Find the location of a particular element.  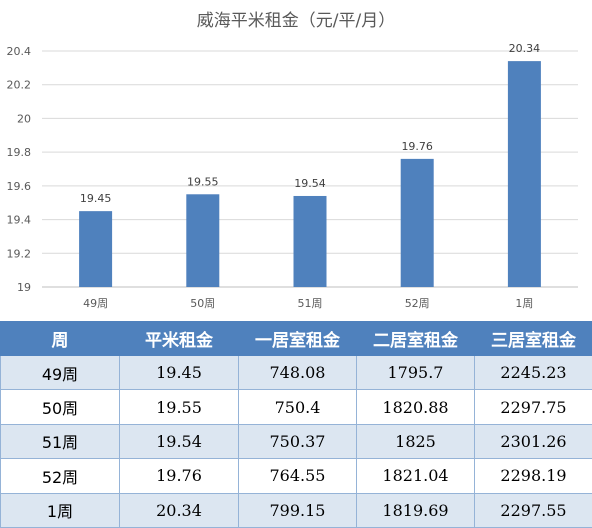

cell-1br-rent: 764.55 is located at coordinates (297, 476).